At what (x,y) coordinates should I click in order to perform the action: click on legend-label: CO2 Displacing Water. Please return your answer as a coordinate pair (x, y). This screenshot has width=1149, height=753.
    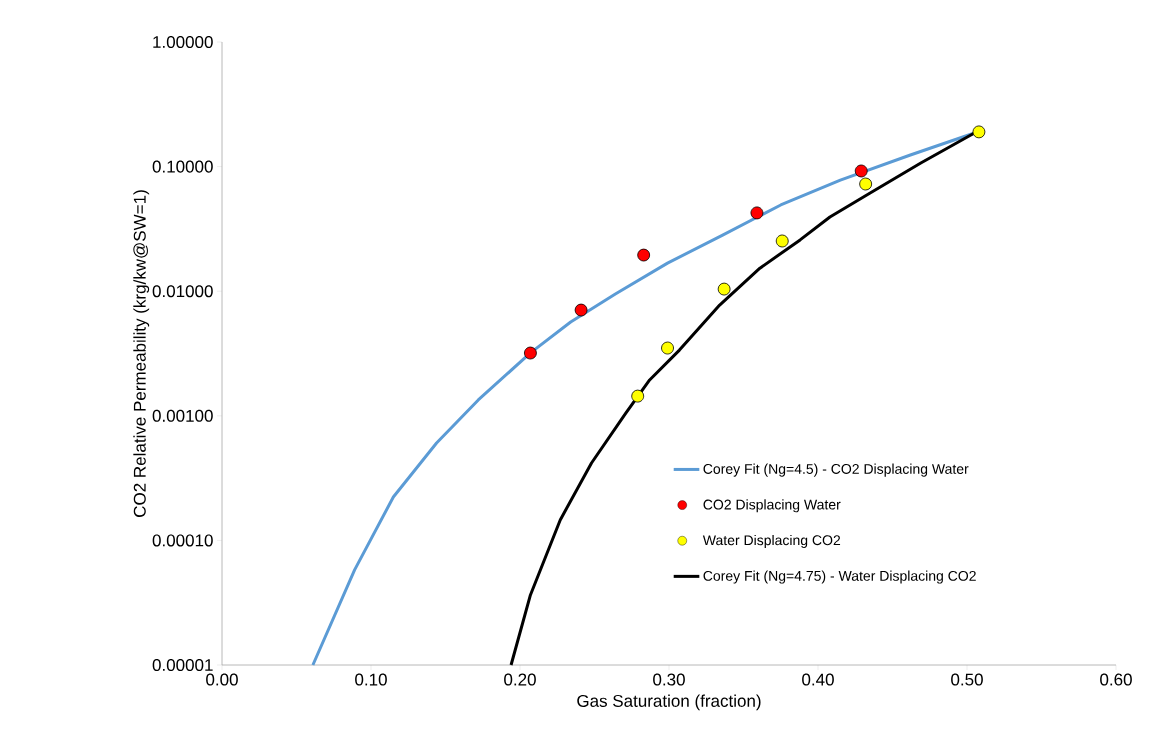
    Looking at the image, I should click on (772, 506).